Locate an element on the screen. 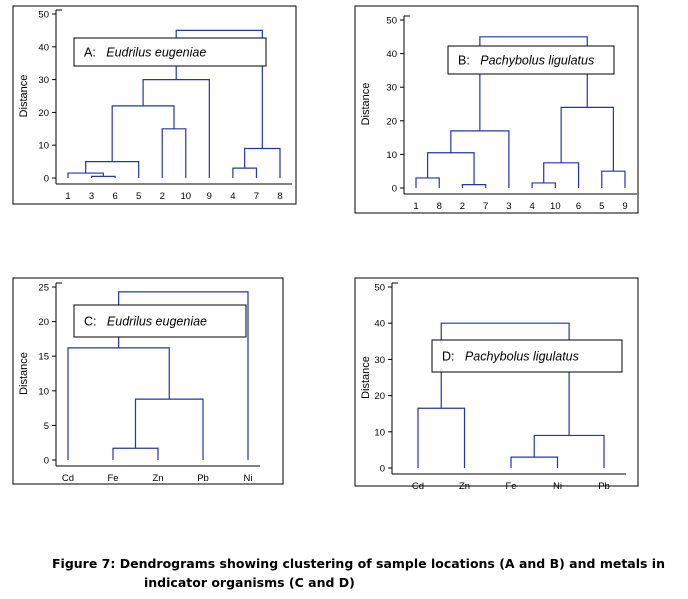 The image size is (688, 599). leaf-label: 8 is located at coordinates (279, 196).